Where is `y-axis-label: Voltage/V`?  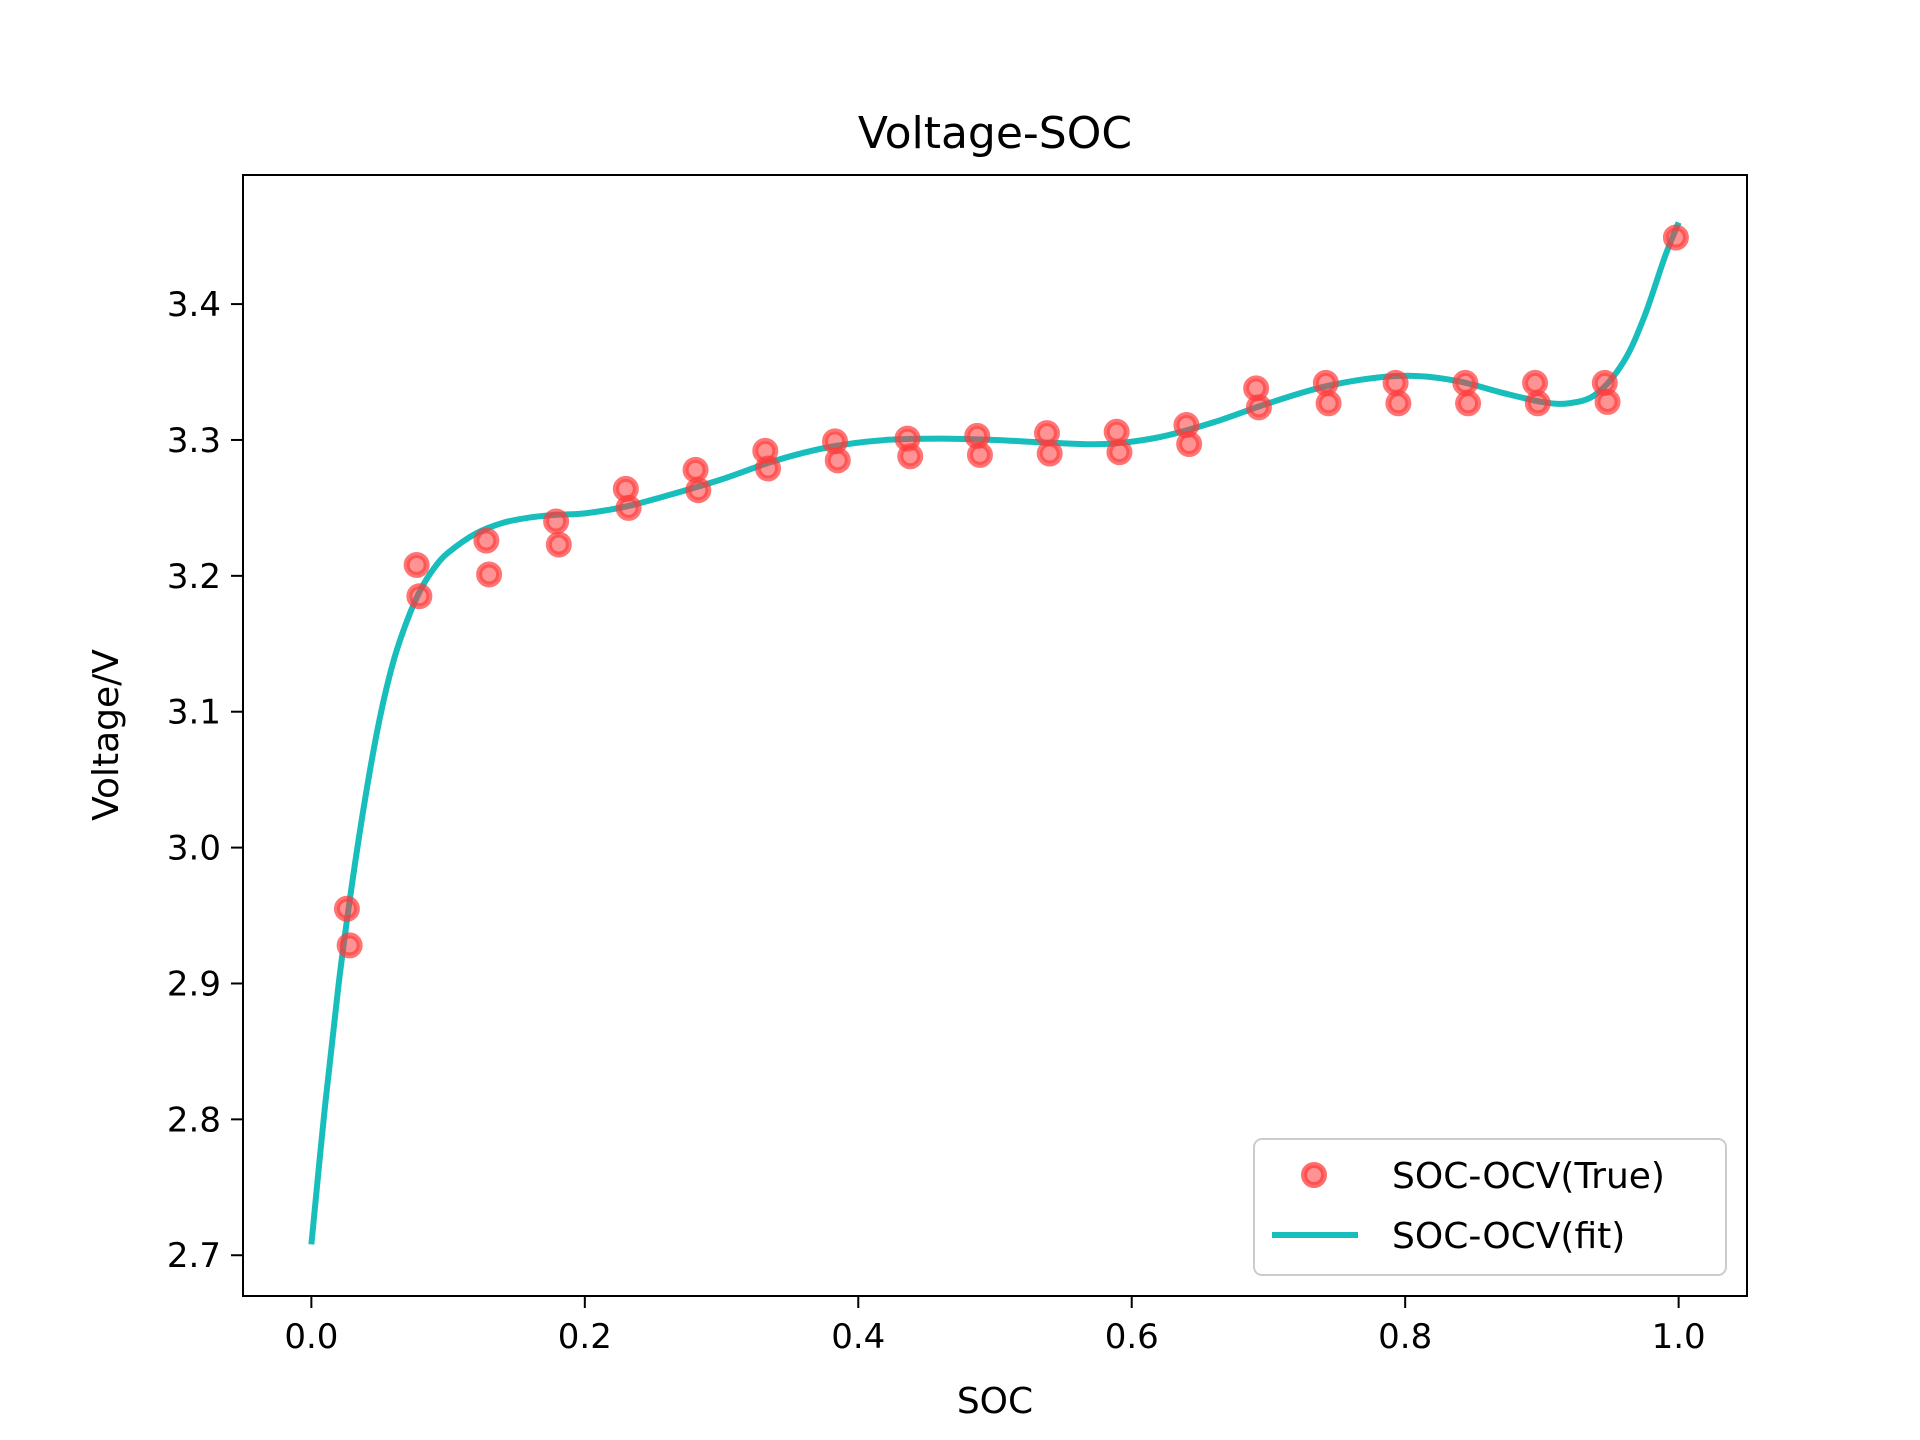
y-axis-label: Voltage/V is located at coordinates (106, 735).